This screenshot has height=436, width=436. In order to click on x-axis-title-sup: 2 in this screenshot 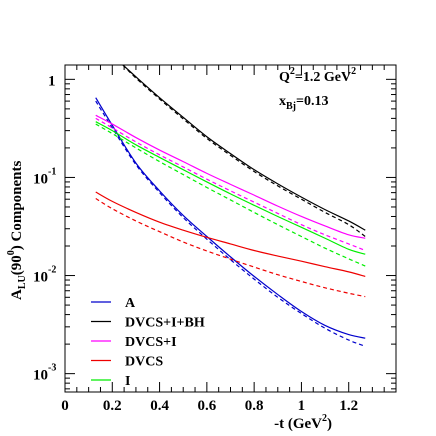, I will do `click(324, 418)`.